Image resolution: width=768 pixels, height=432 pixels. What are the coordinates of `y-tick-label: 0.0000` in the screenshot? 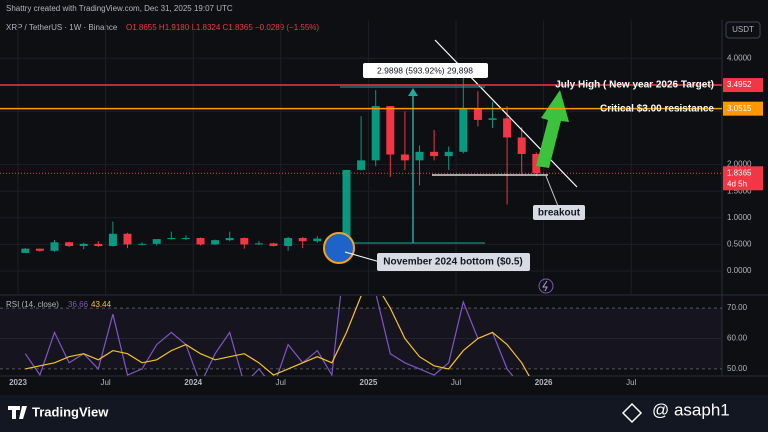 It's located at (739, 270).